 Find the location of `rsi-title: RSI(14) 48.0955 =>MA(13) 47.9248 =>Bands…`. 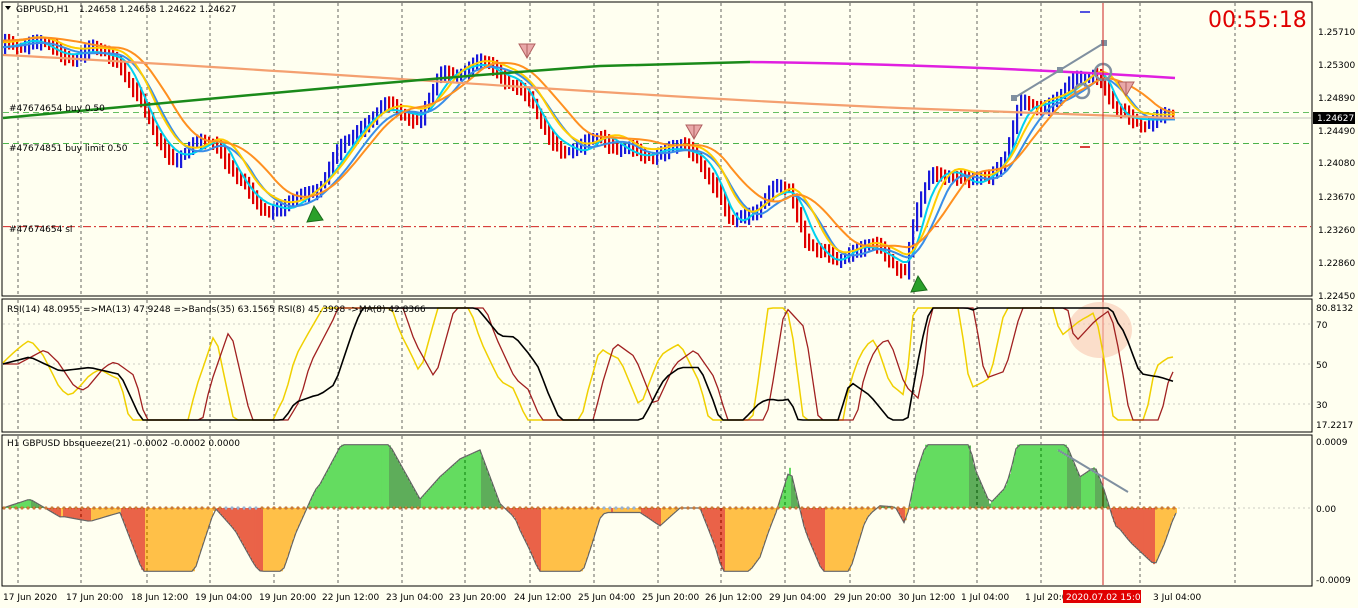

rsi-title: RSI(14) 48.0955 =>MA(13) 47.9248 =>Bands… is located at coordinates (216, 310).